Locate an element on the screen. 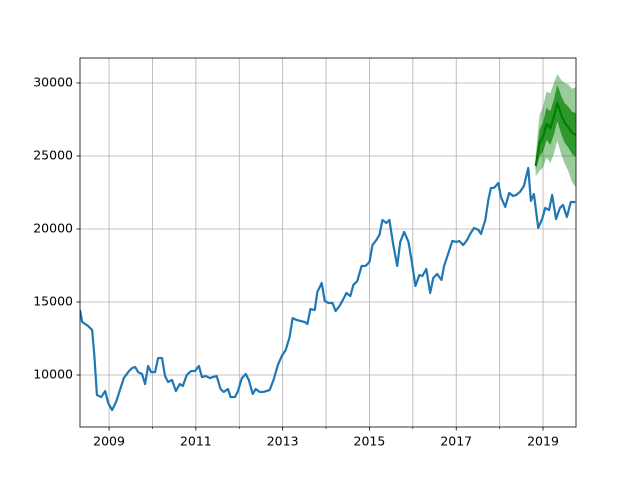  y-tick-label: 20000 is located at coordinates (53, 227).